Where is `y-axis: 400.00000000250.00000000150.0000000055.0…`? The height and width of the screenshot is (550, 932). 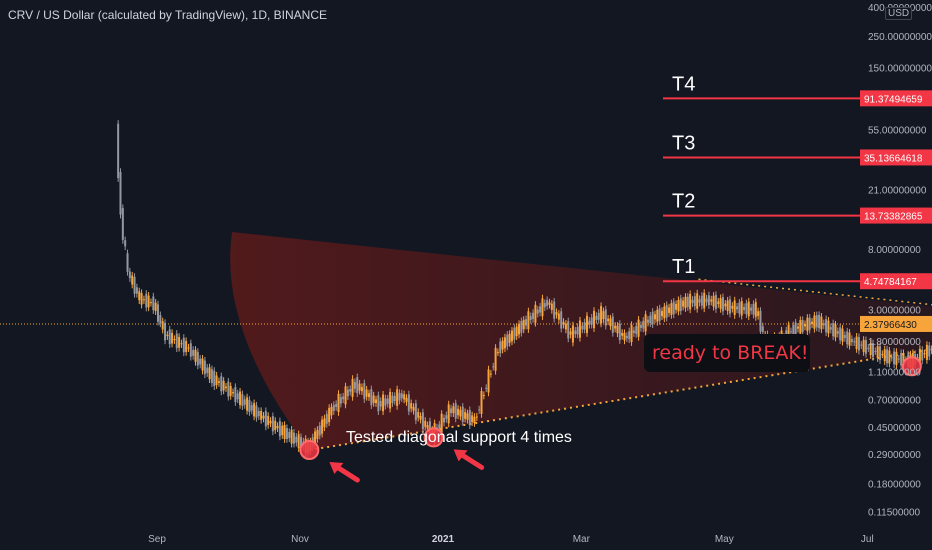
y-axis: 400.00000000250.00000000150.0000000055.0… is located at coordinates (900, 260).